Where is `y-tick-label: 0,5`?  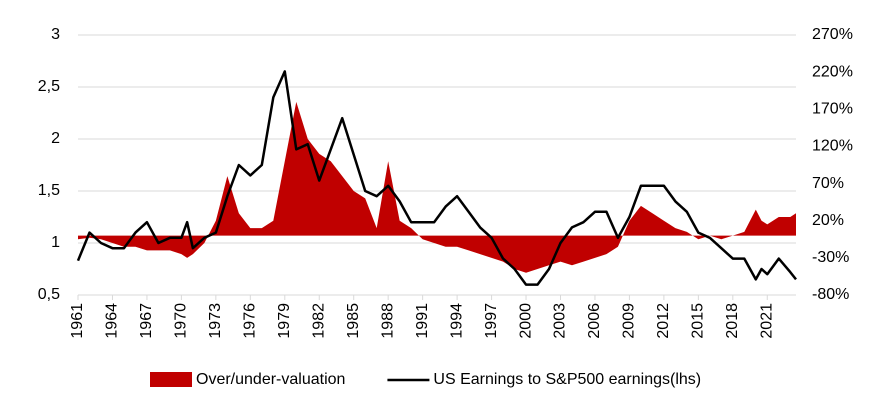
y-tick-label: 0,5 is located at coordinates (49, 294).